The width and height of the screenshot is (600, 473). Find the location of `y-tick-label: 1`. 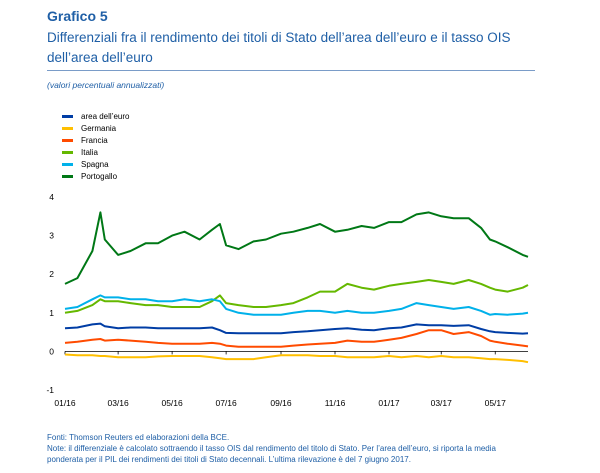

y-tick-label: 1 is located at coordinates (51, 313).